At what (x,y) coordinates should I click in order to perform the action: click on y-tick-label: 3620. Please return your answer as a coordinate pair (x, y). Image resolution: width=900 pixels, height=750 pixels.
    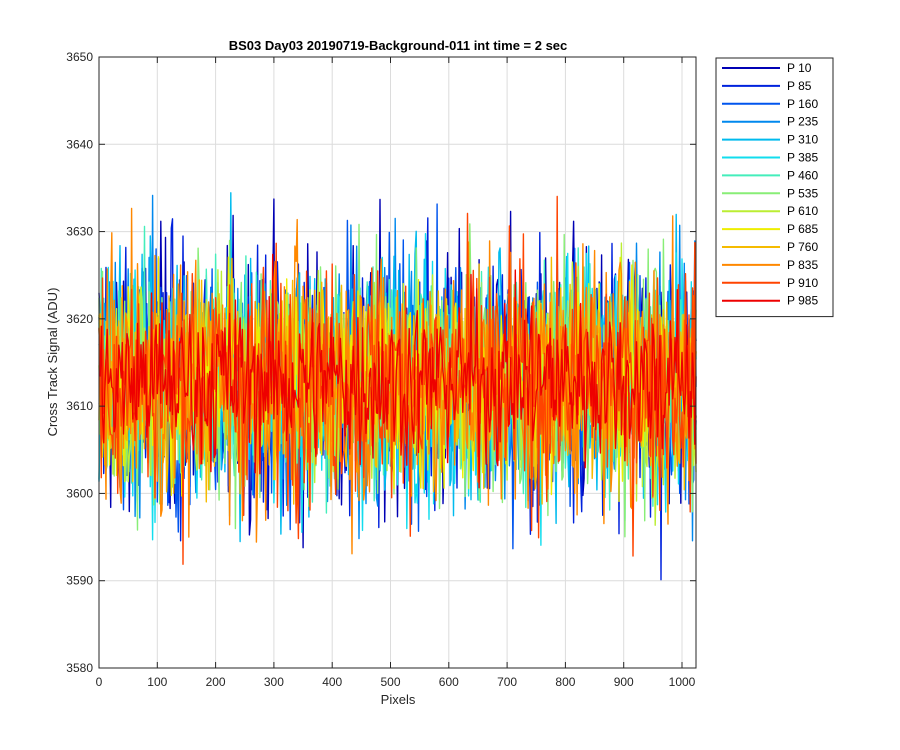
    Looking at the image, I should click on (79, 319).